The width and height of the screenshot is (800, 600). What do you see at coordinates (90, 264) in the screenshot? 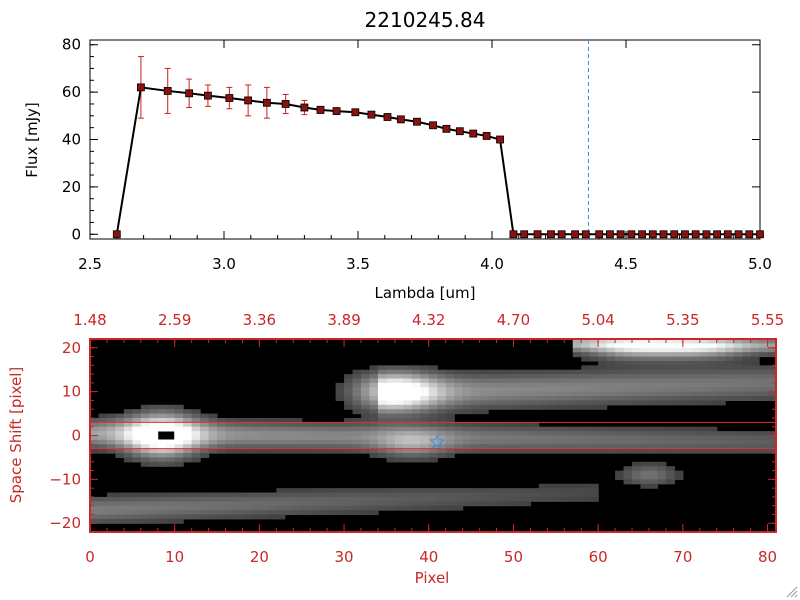
I see `x-tick-label: 2.5` at bounding box center [90, 264].